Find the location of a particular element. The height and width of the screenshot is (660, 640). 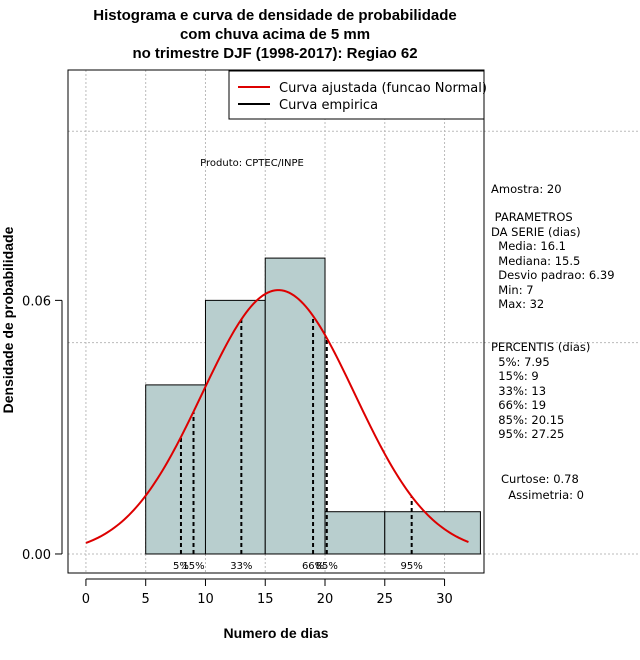

stat-std-dev: Desvio padrao: 6.39 is located at coordinates (553, 275).